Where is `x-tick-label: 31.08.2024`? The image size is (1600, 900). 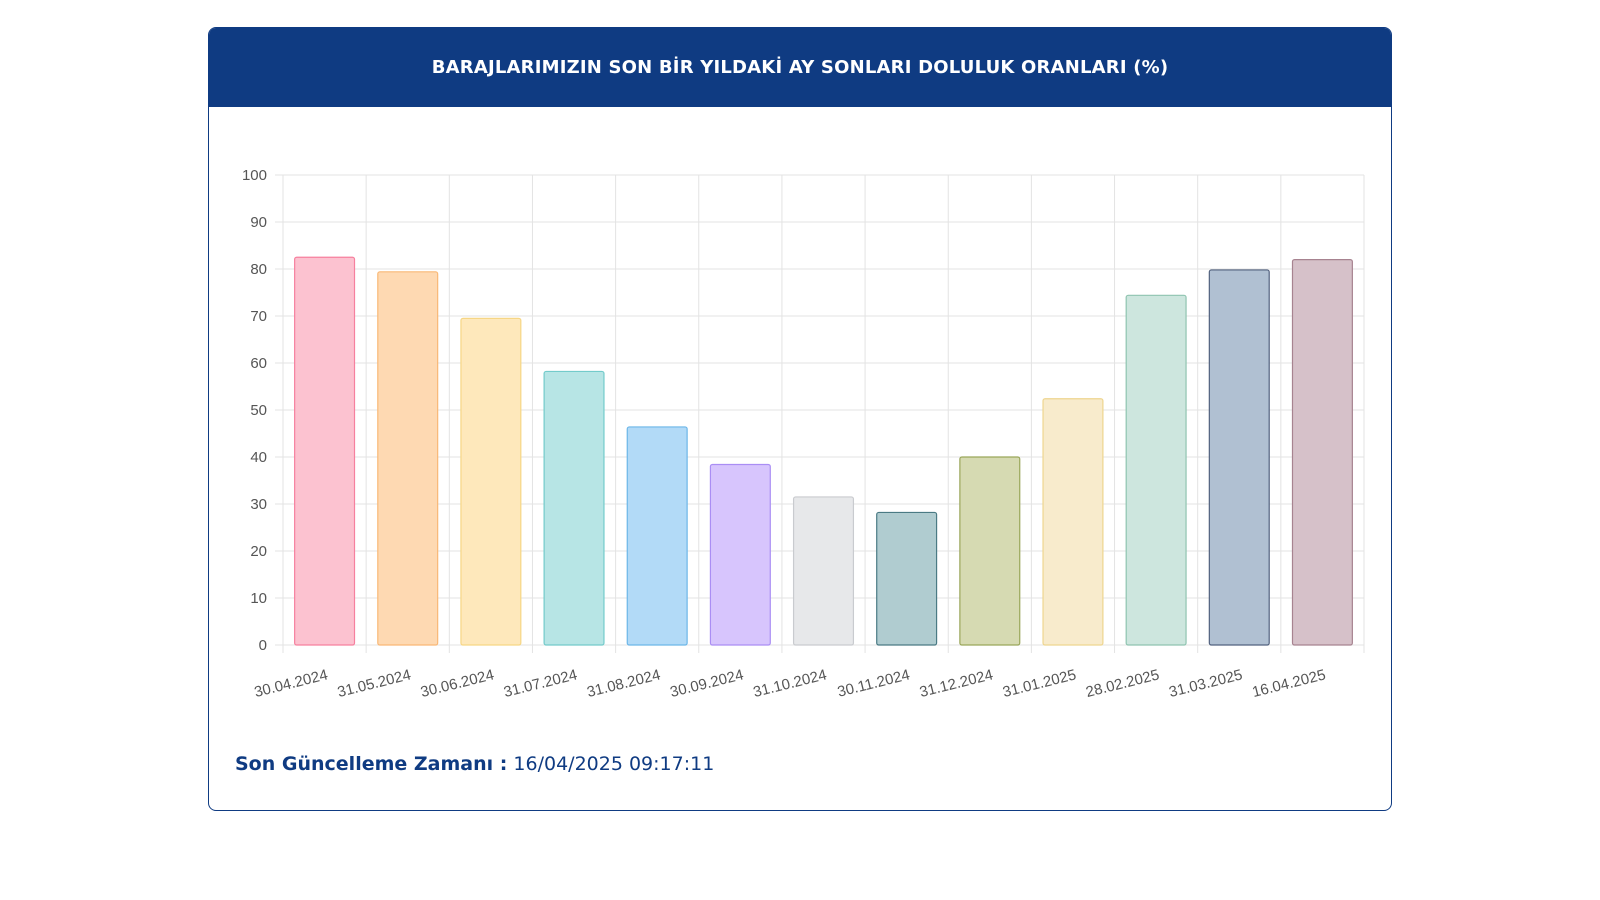
x-tick-label: 31.08.2024 is located at coordinates (623, 683).